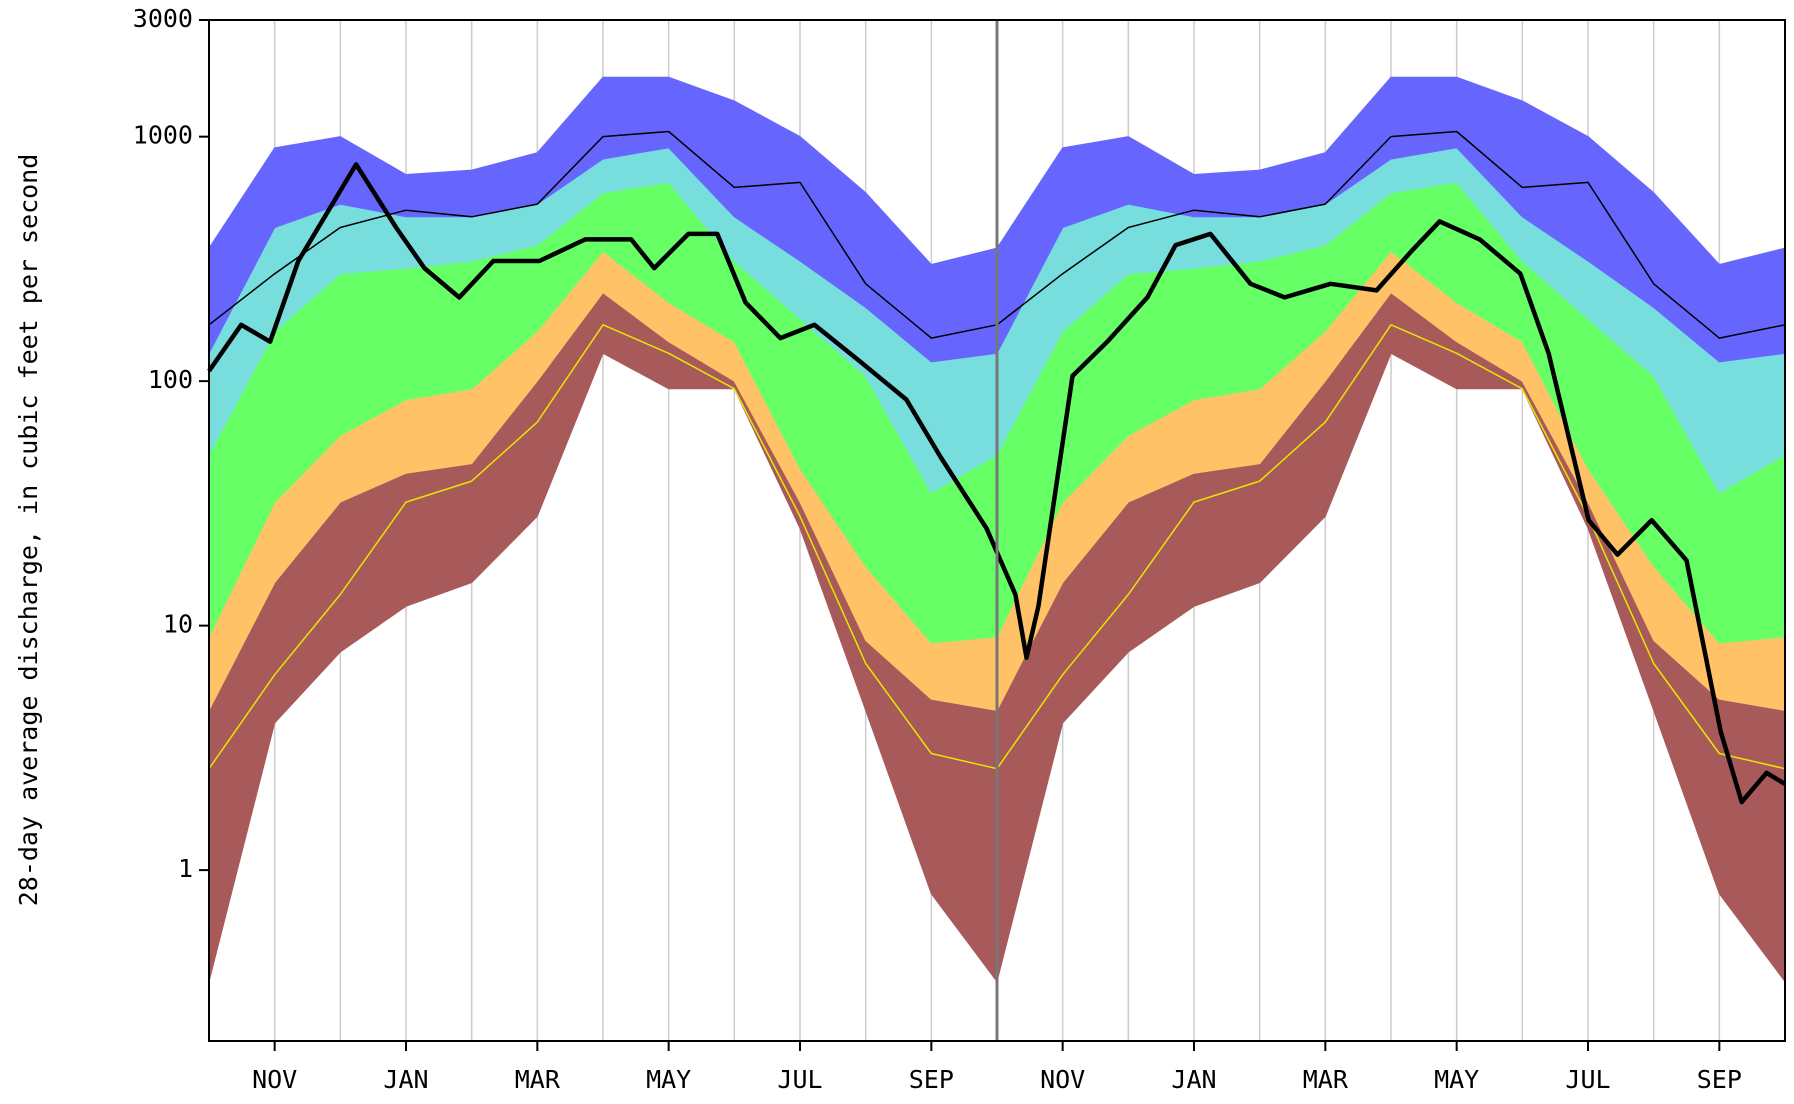 The width and height of the screenshot is (1794, 1104). I want to click on y-tick-label: 1, so click(185, 868).